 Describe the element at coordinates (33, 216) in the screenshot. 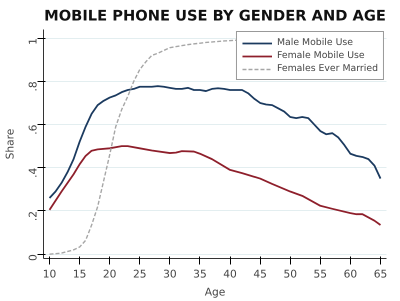

I see `y-tick-label: .2` at that location.